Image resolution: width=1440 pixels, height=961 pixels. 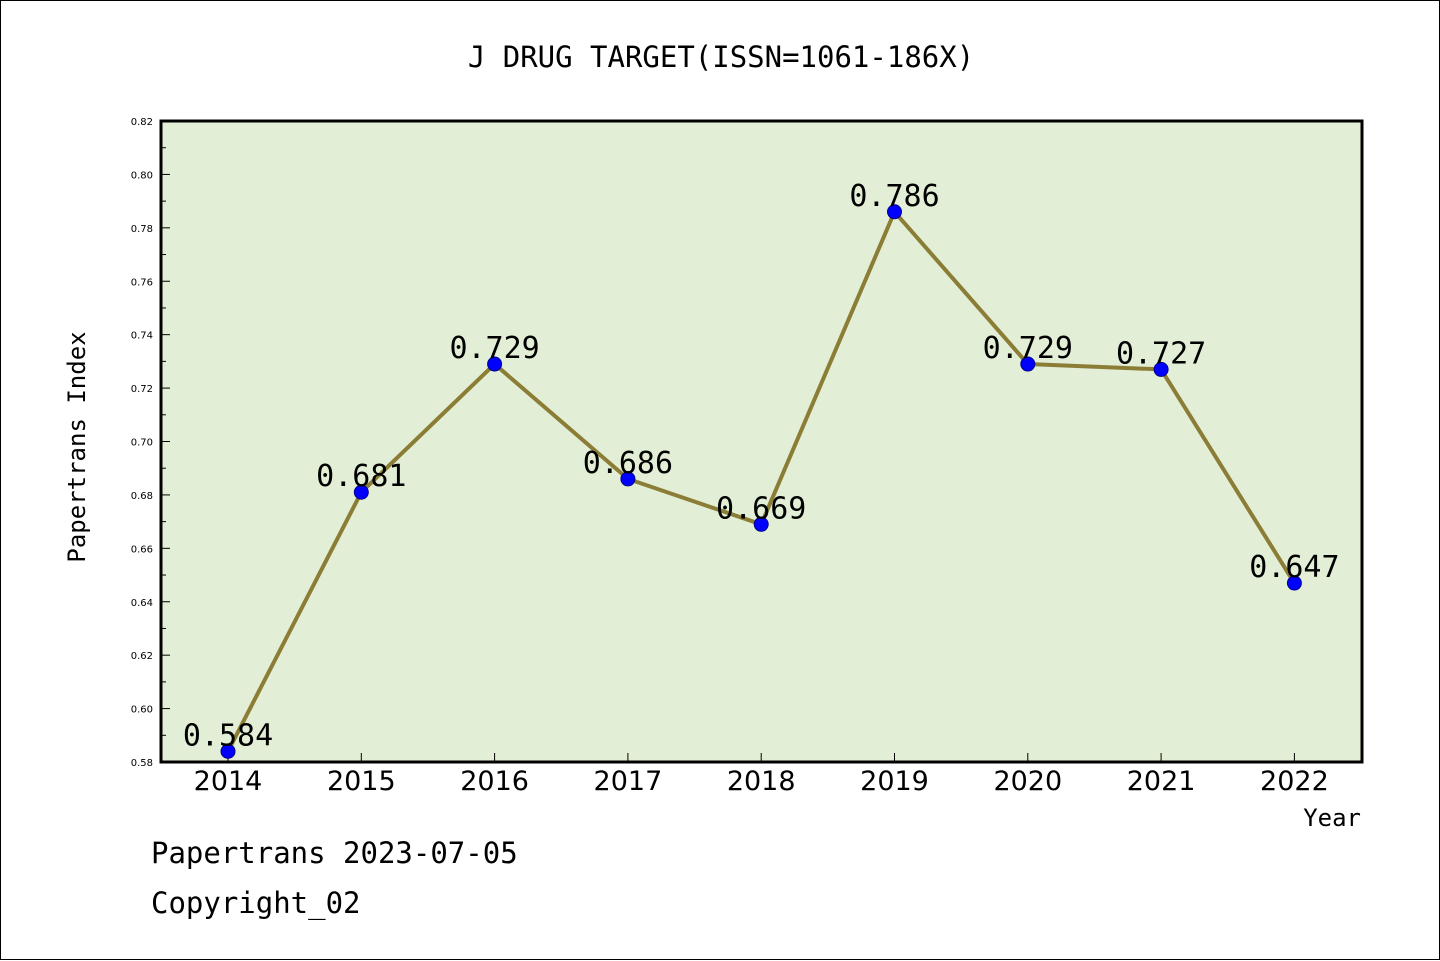 What do you see at coordinates (894, 781) in the screenshot?
I see `x-tick-label: 2019` at bounding box center [894, 781].